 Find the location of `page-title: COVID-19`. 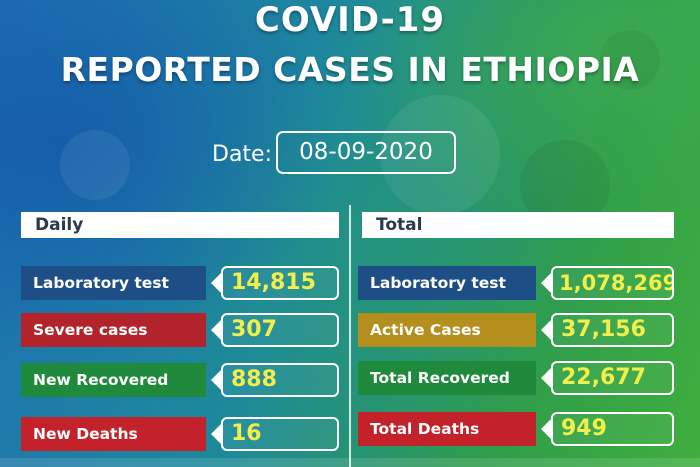

page-title: COVID-19 is located at coordinates (350, 20).